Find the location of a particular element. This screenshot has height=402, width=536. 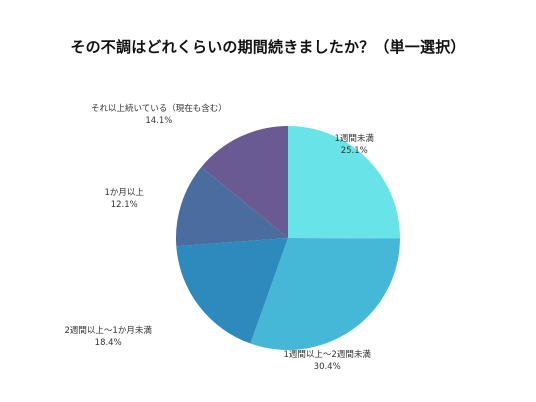

slice-label-2-weeks-to-1-month: 2週間以上～1か月未満 18.4% is located at coordinates (108, 337).